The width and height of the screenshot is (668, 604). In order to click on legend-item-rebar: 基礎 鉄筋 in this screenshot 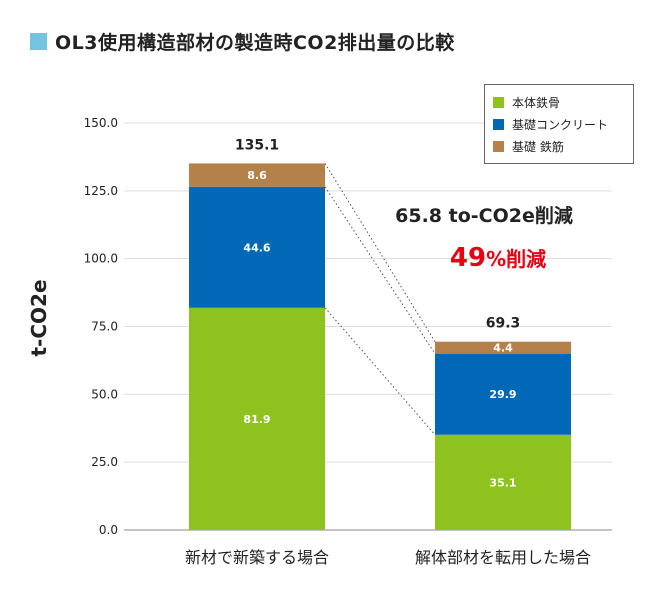, I will do `click(559, 146)`.